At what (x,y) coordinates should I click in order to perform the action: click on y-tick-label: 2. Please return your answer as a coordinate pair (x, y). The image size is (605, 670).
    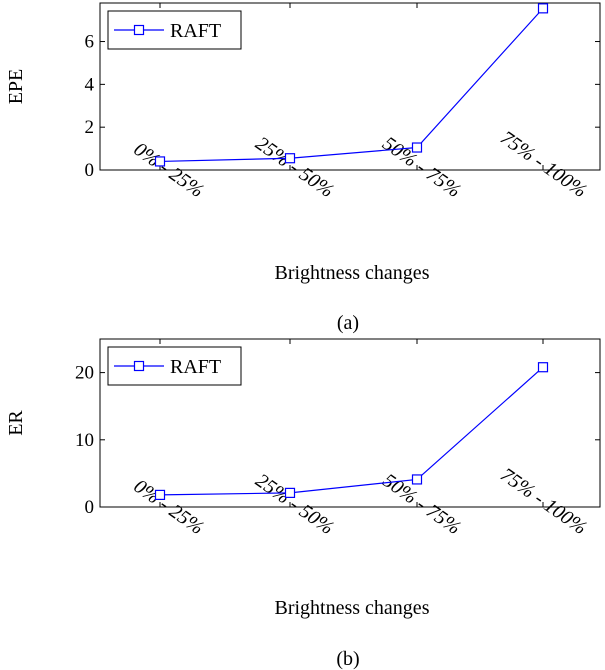
    Looking at the image, I should click on (90, 127).